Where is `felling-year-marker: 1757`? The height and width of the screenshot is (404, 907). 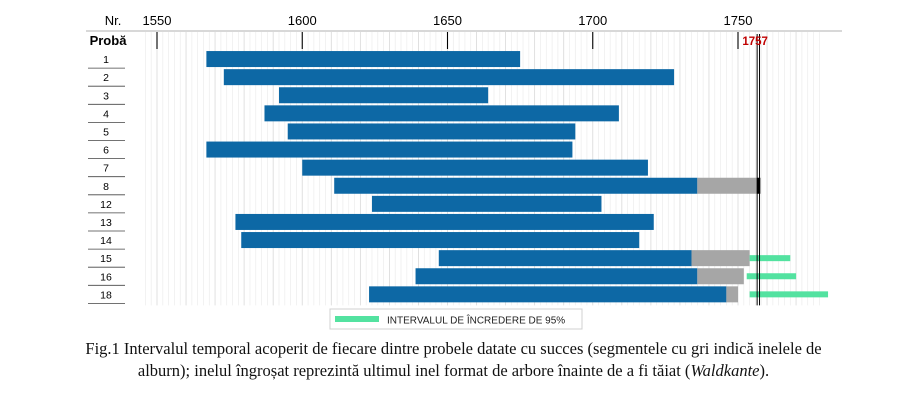
felling-year-marker: 1757 is located at coordinates (755, 170).